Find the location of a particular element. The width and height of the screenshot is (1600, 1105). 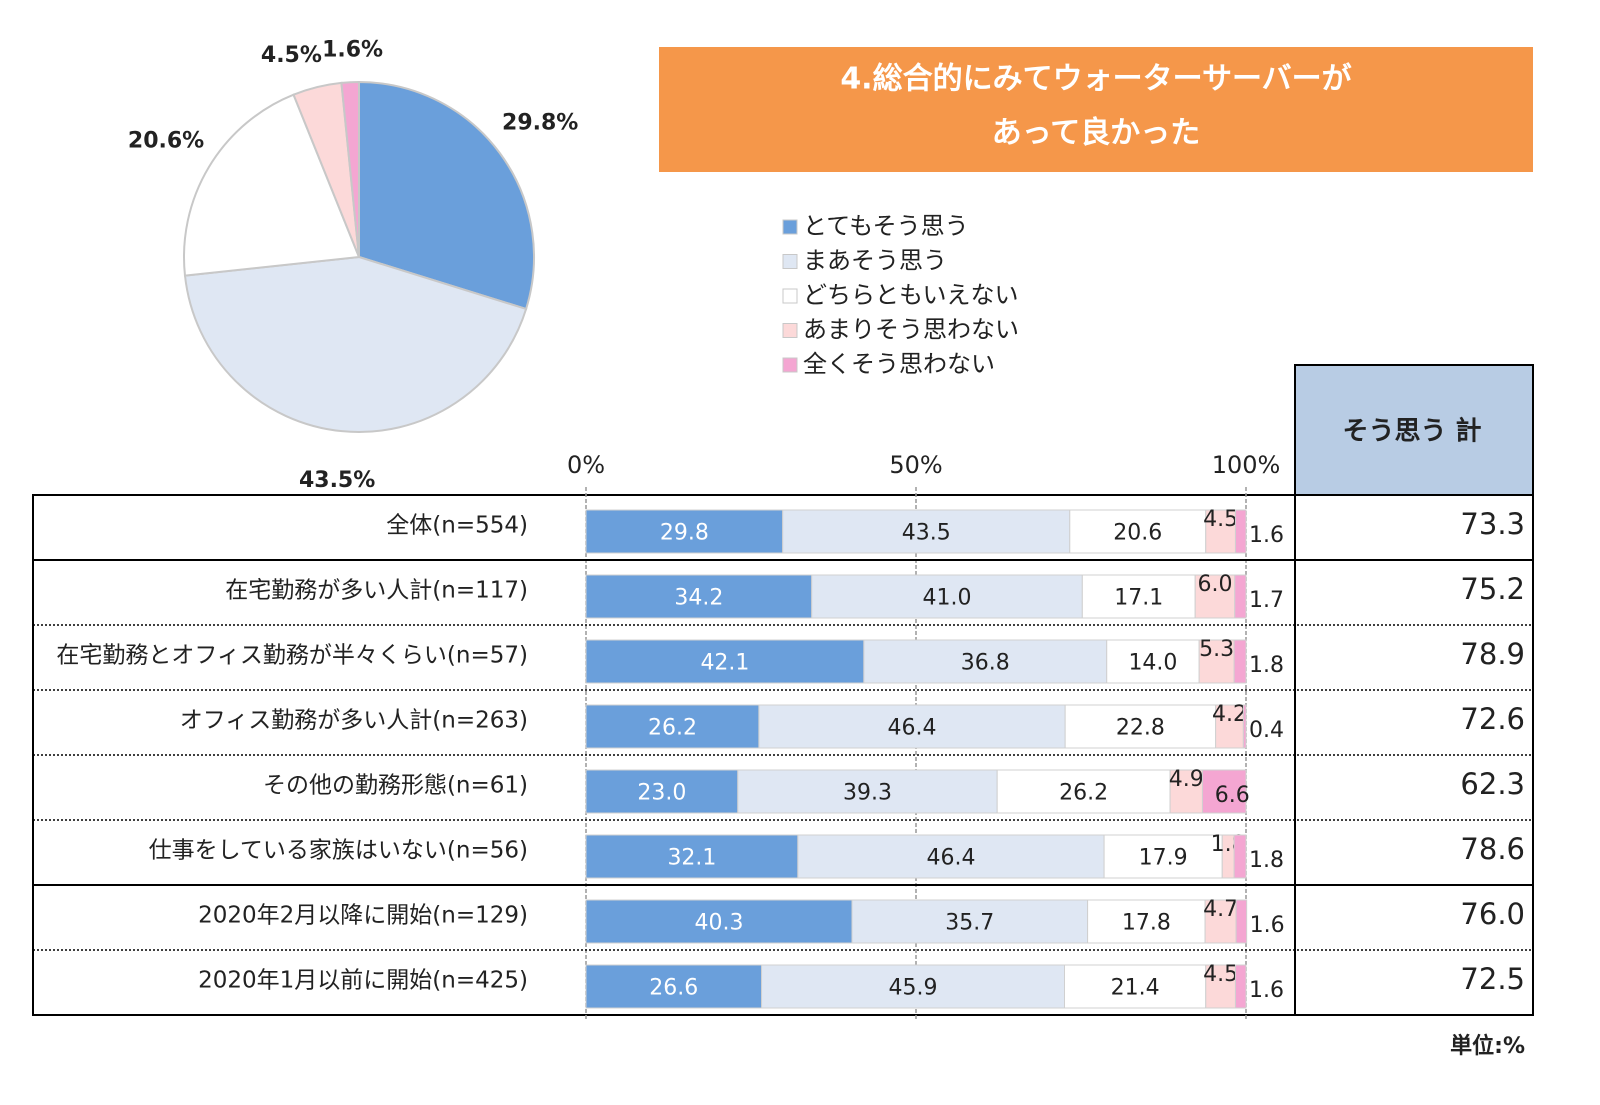

bar-label: 0.4 is located at coordinates (1266, 730).